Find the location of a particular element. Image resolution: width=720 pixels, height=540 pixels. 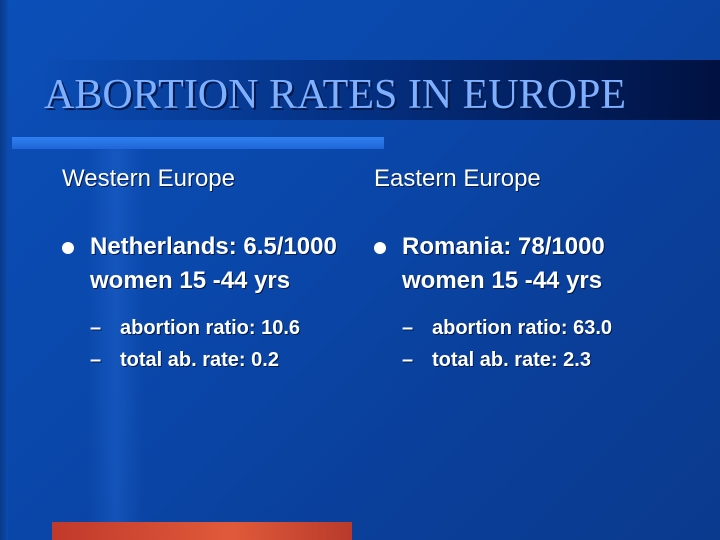

title-background-band is located at coordinates (380, 90).